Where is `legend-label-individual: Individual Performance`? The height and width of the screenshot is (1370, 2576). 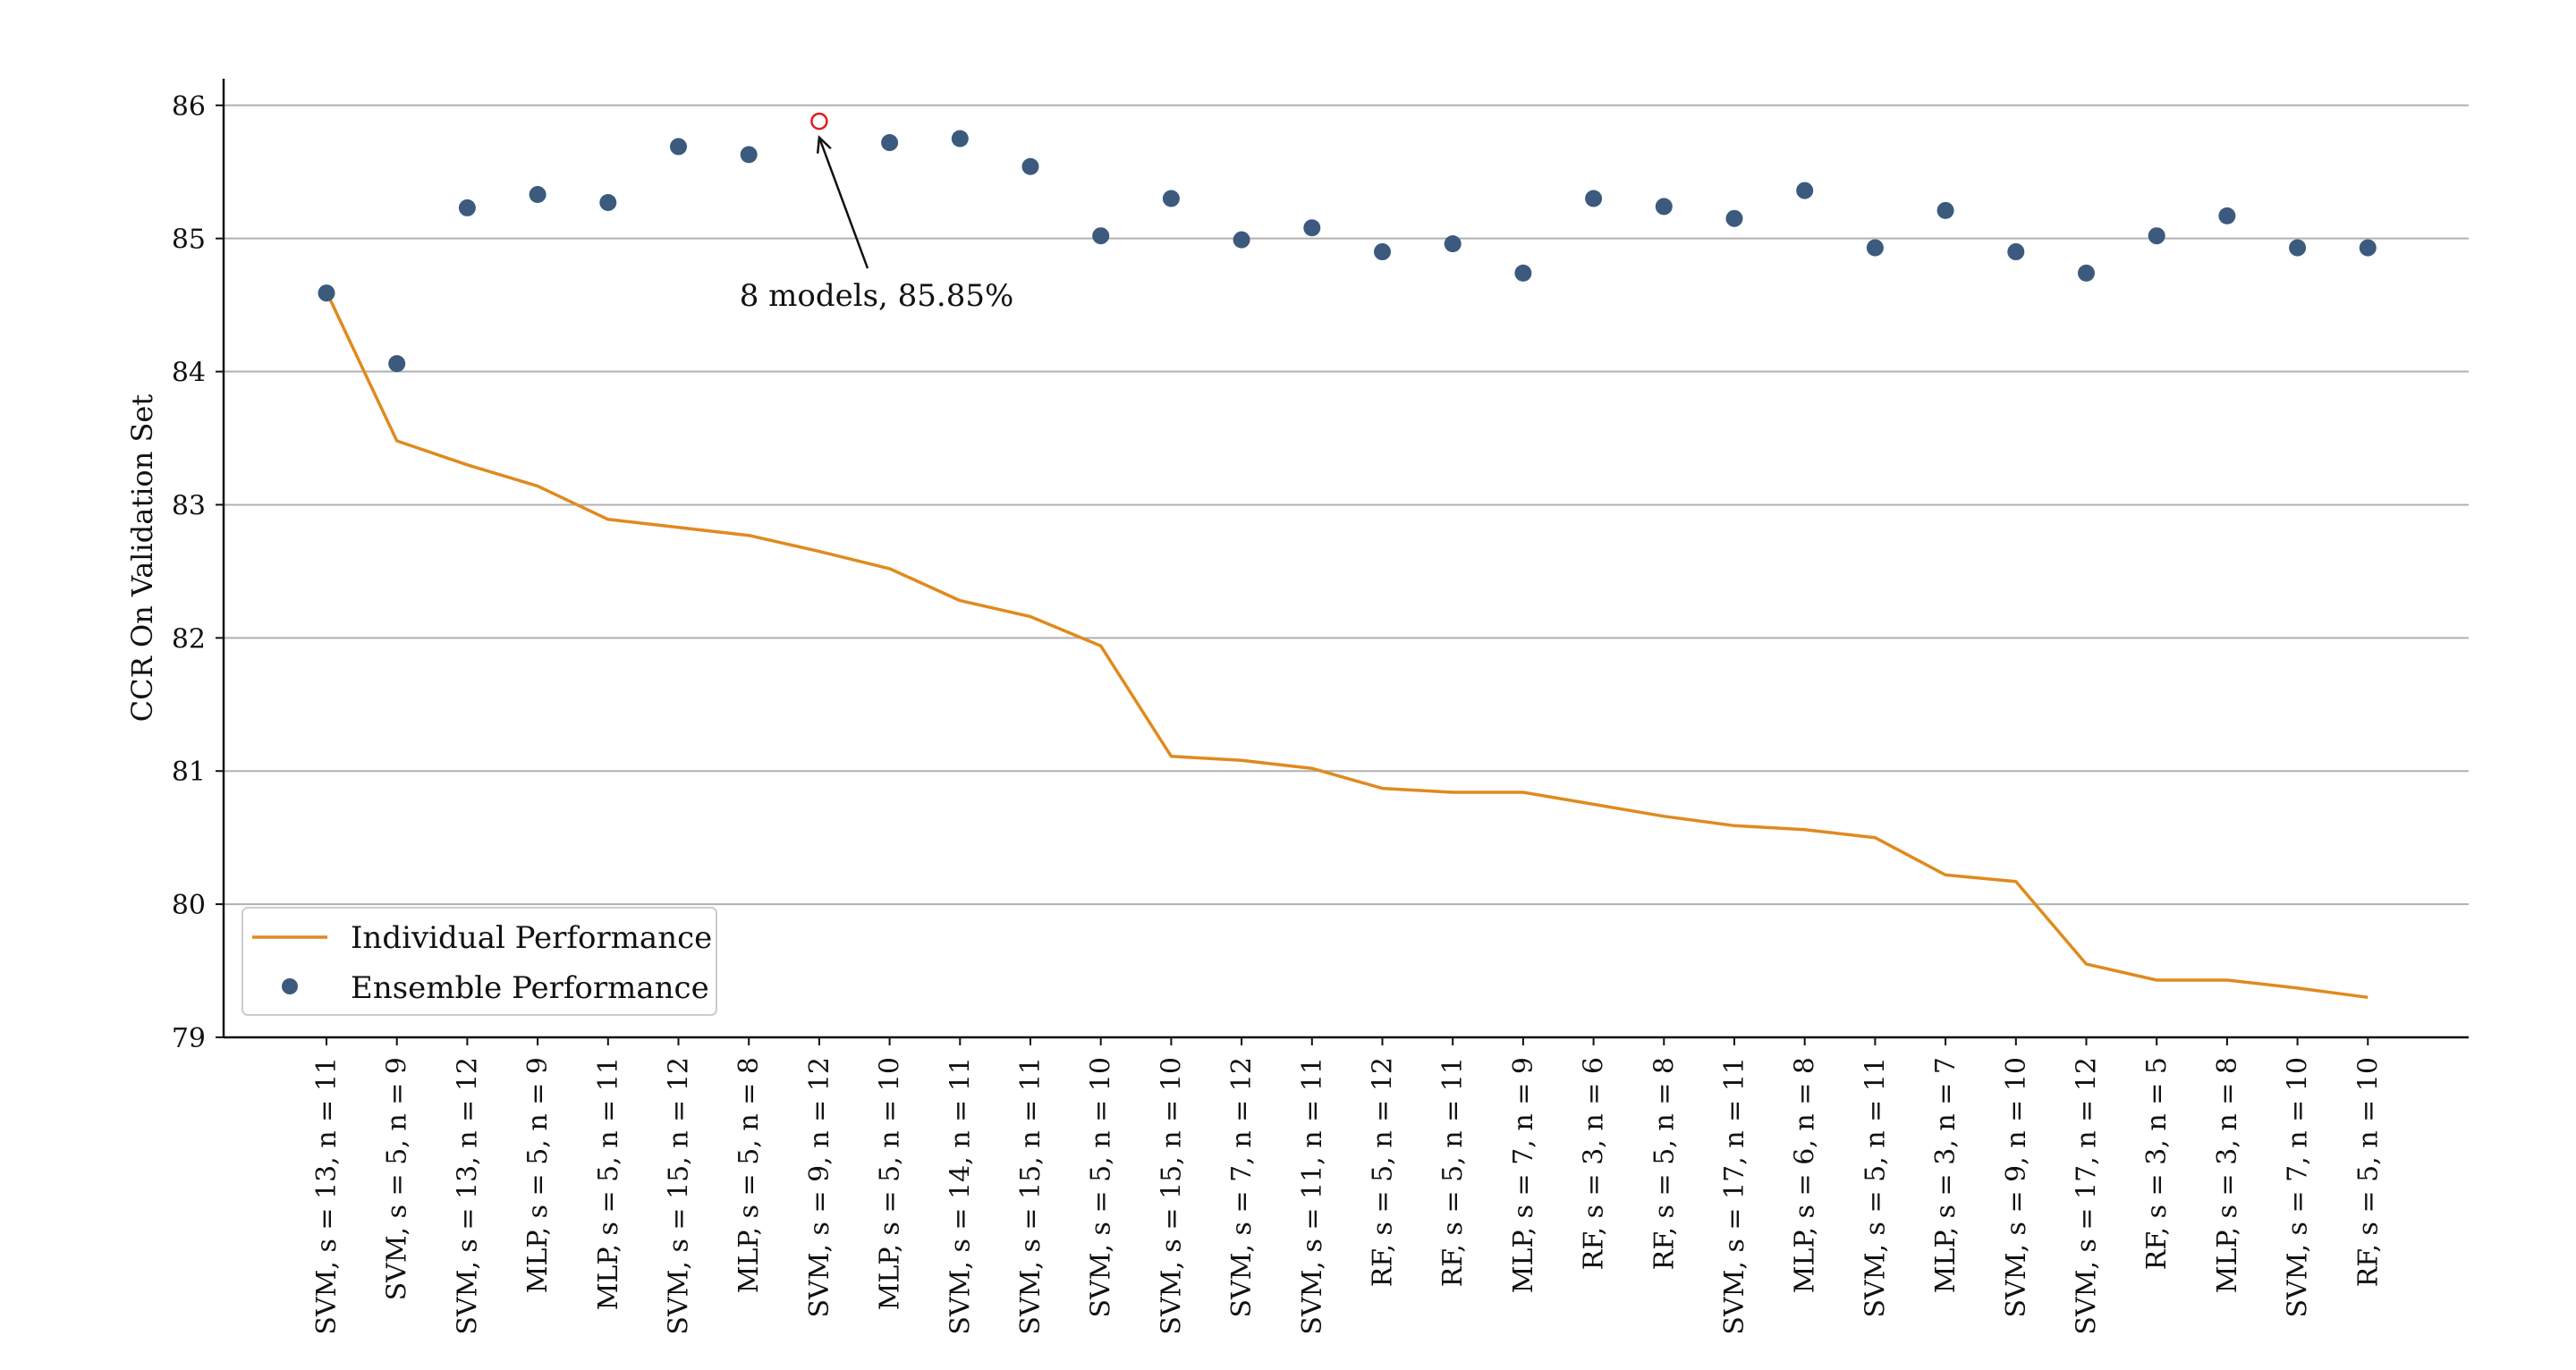
legend-label-individual: Individual Performance is located at coordinates (531, 938).